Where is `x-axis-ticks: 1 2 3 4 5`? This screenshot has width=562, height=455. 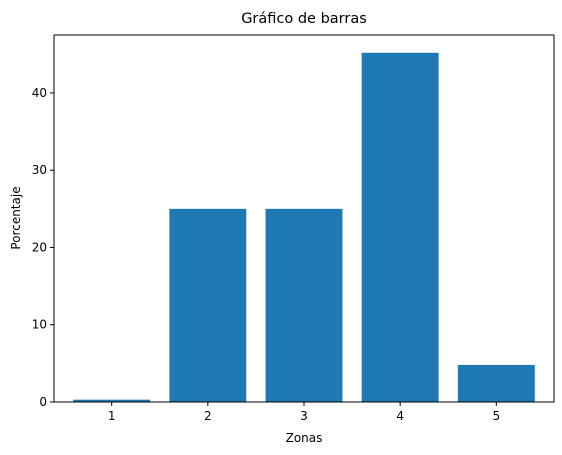 x-axis-ticks: 1 2 3 4 5 is located at coordinates (304, 412).